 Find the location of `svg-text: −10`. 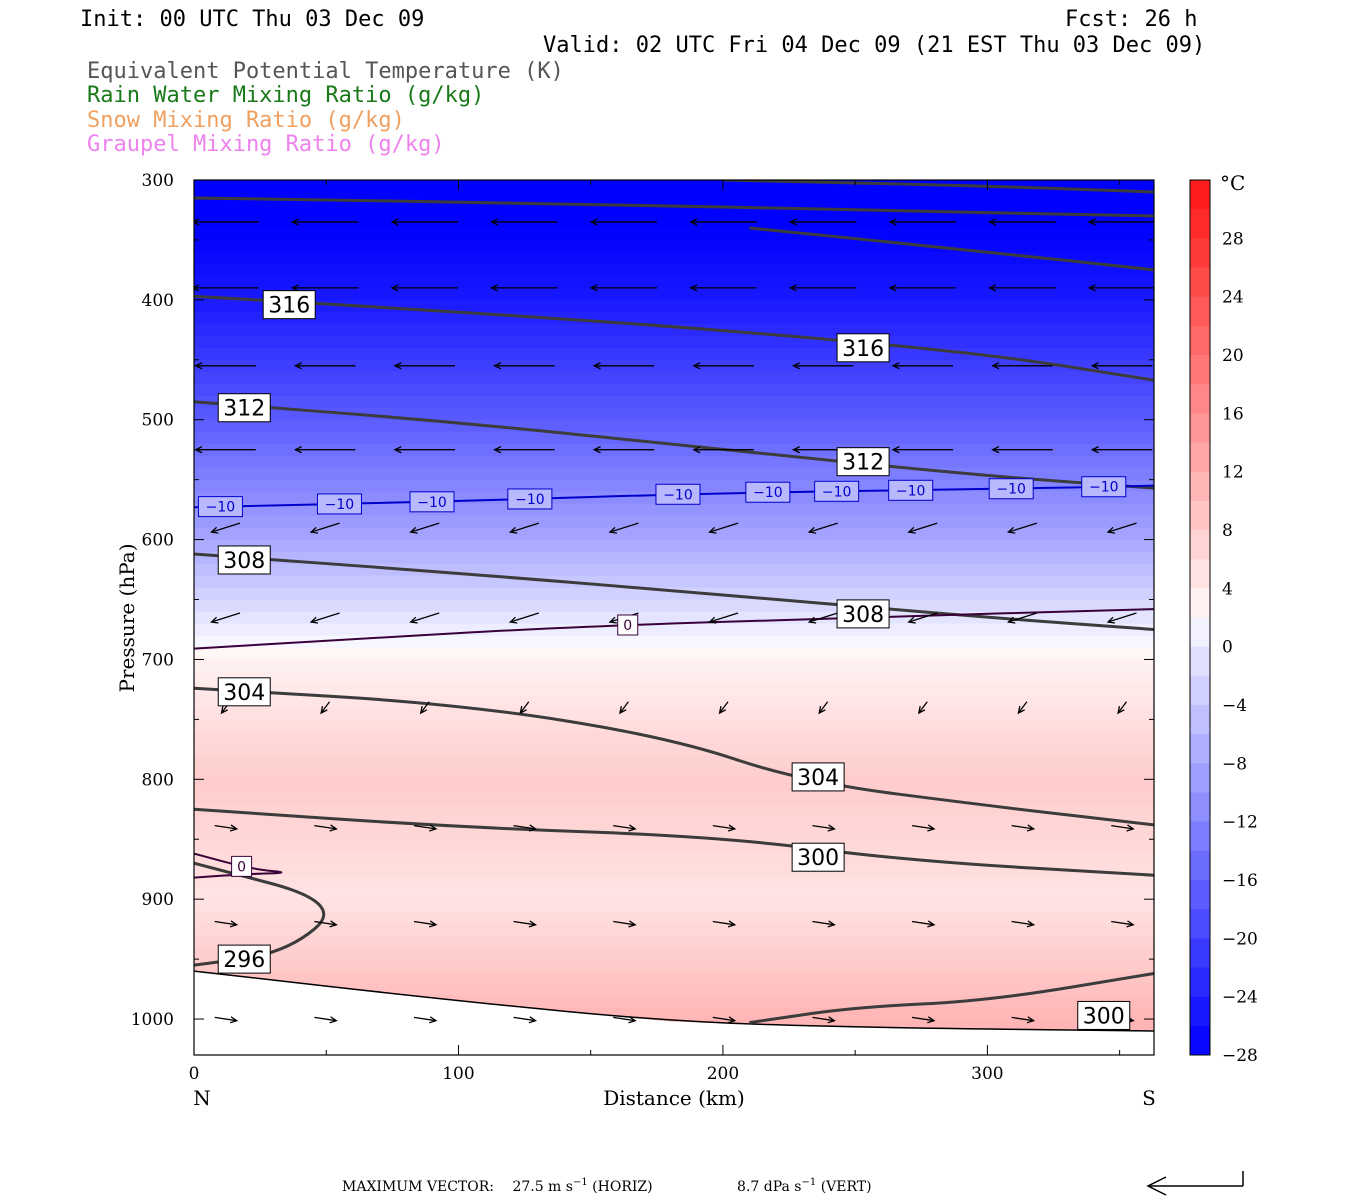

svg-text: −10 is located at coordinates (432, 503).